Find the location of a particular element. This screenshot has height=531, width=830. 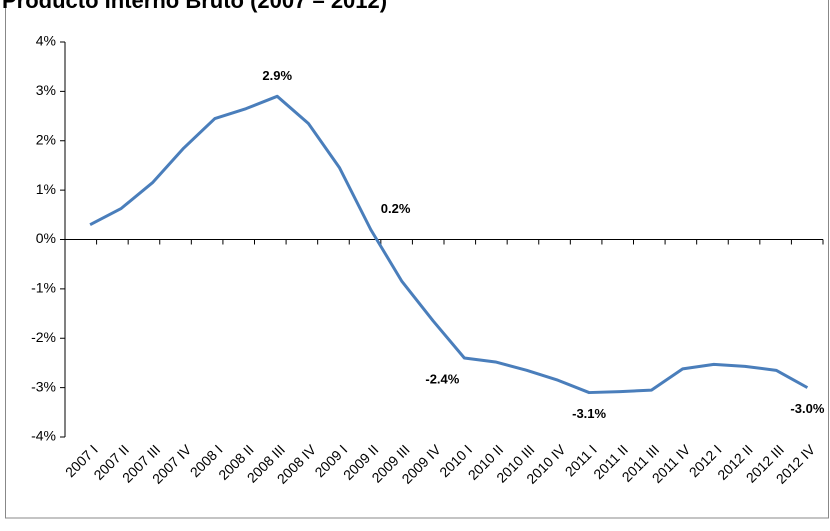

y-tick-label: 0% is located at coordinates (46, 238).